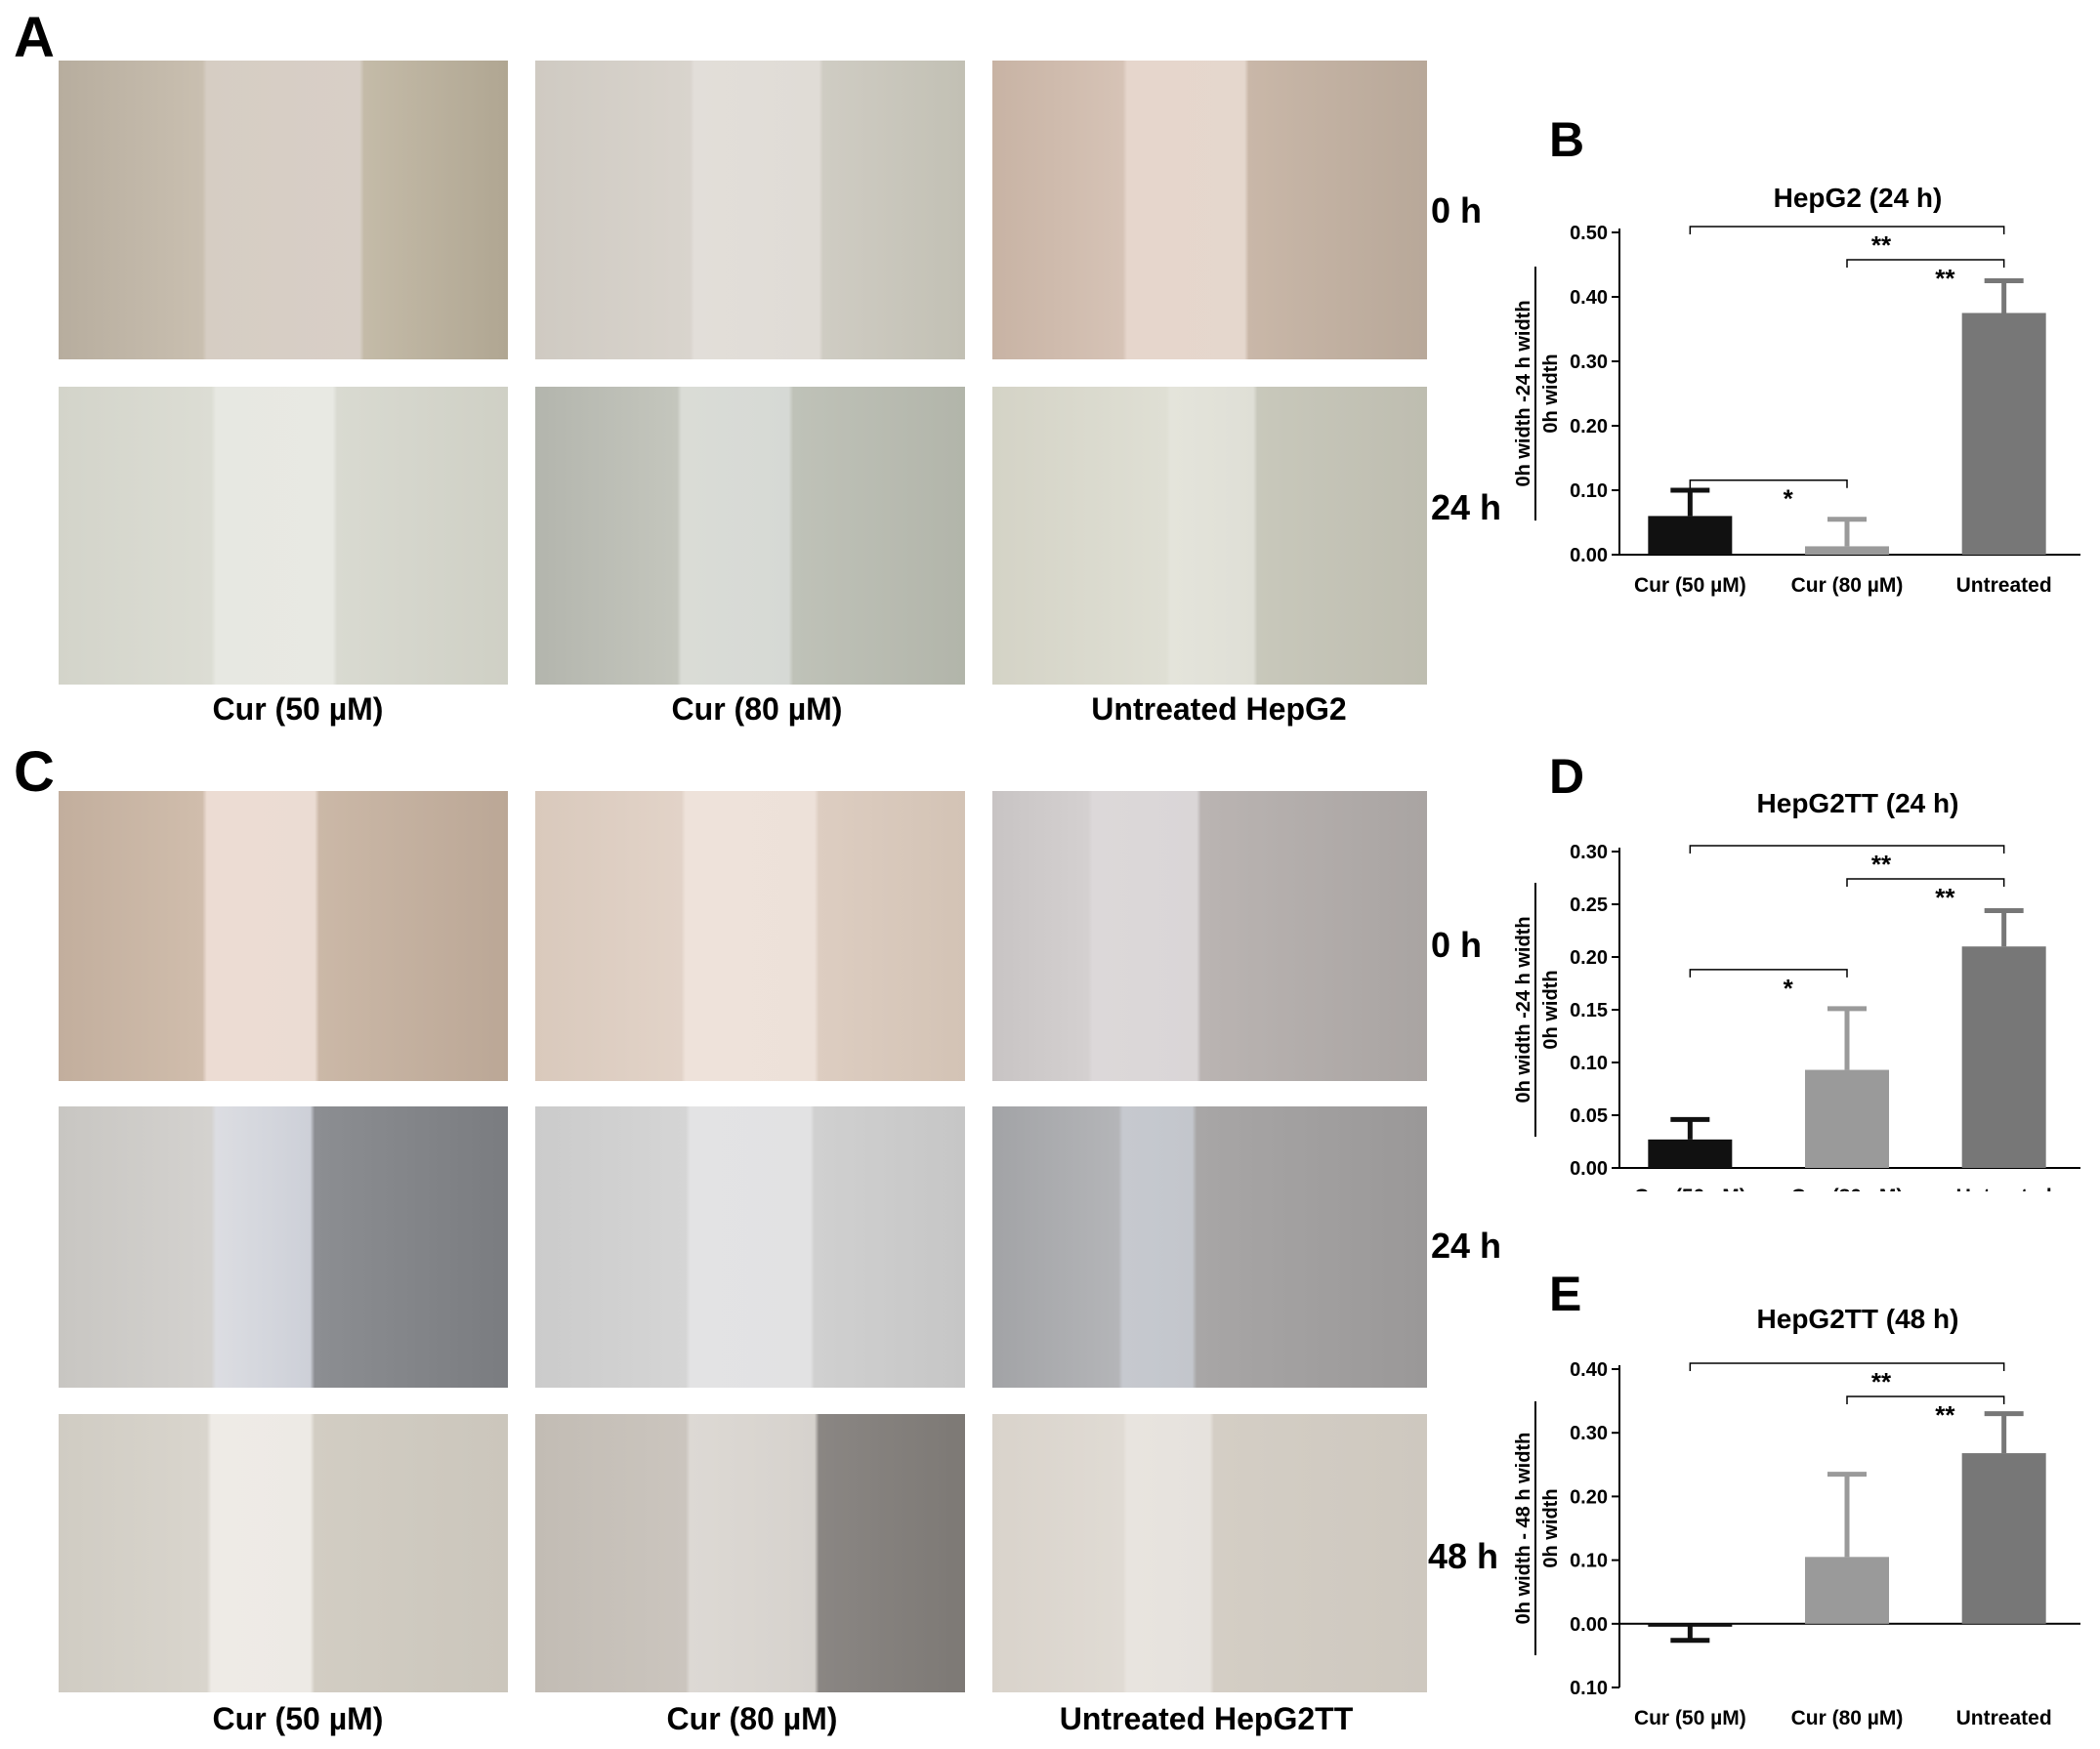 The height and width of the screenshot is (1749, 2100). I want to click on panel-letter-d: D, so click(1566, 776).